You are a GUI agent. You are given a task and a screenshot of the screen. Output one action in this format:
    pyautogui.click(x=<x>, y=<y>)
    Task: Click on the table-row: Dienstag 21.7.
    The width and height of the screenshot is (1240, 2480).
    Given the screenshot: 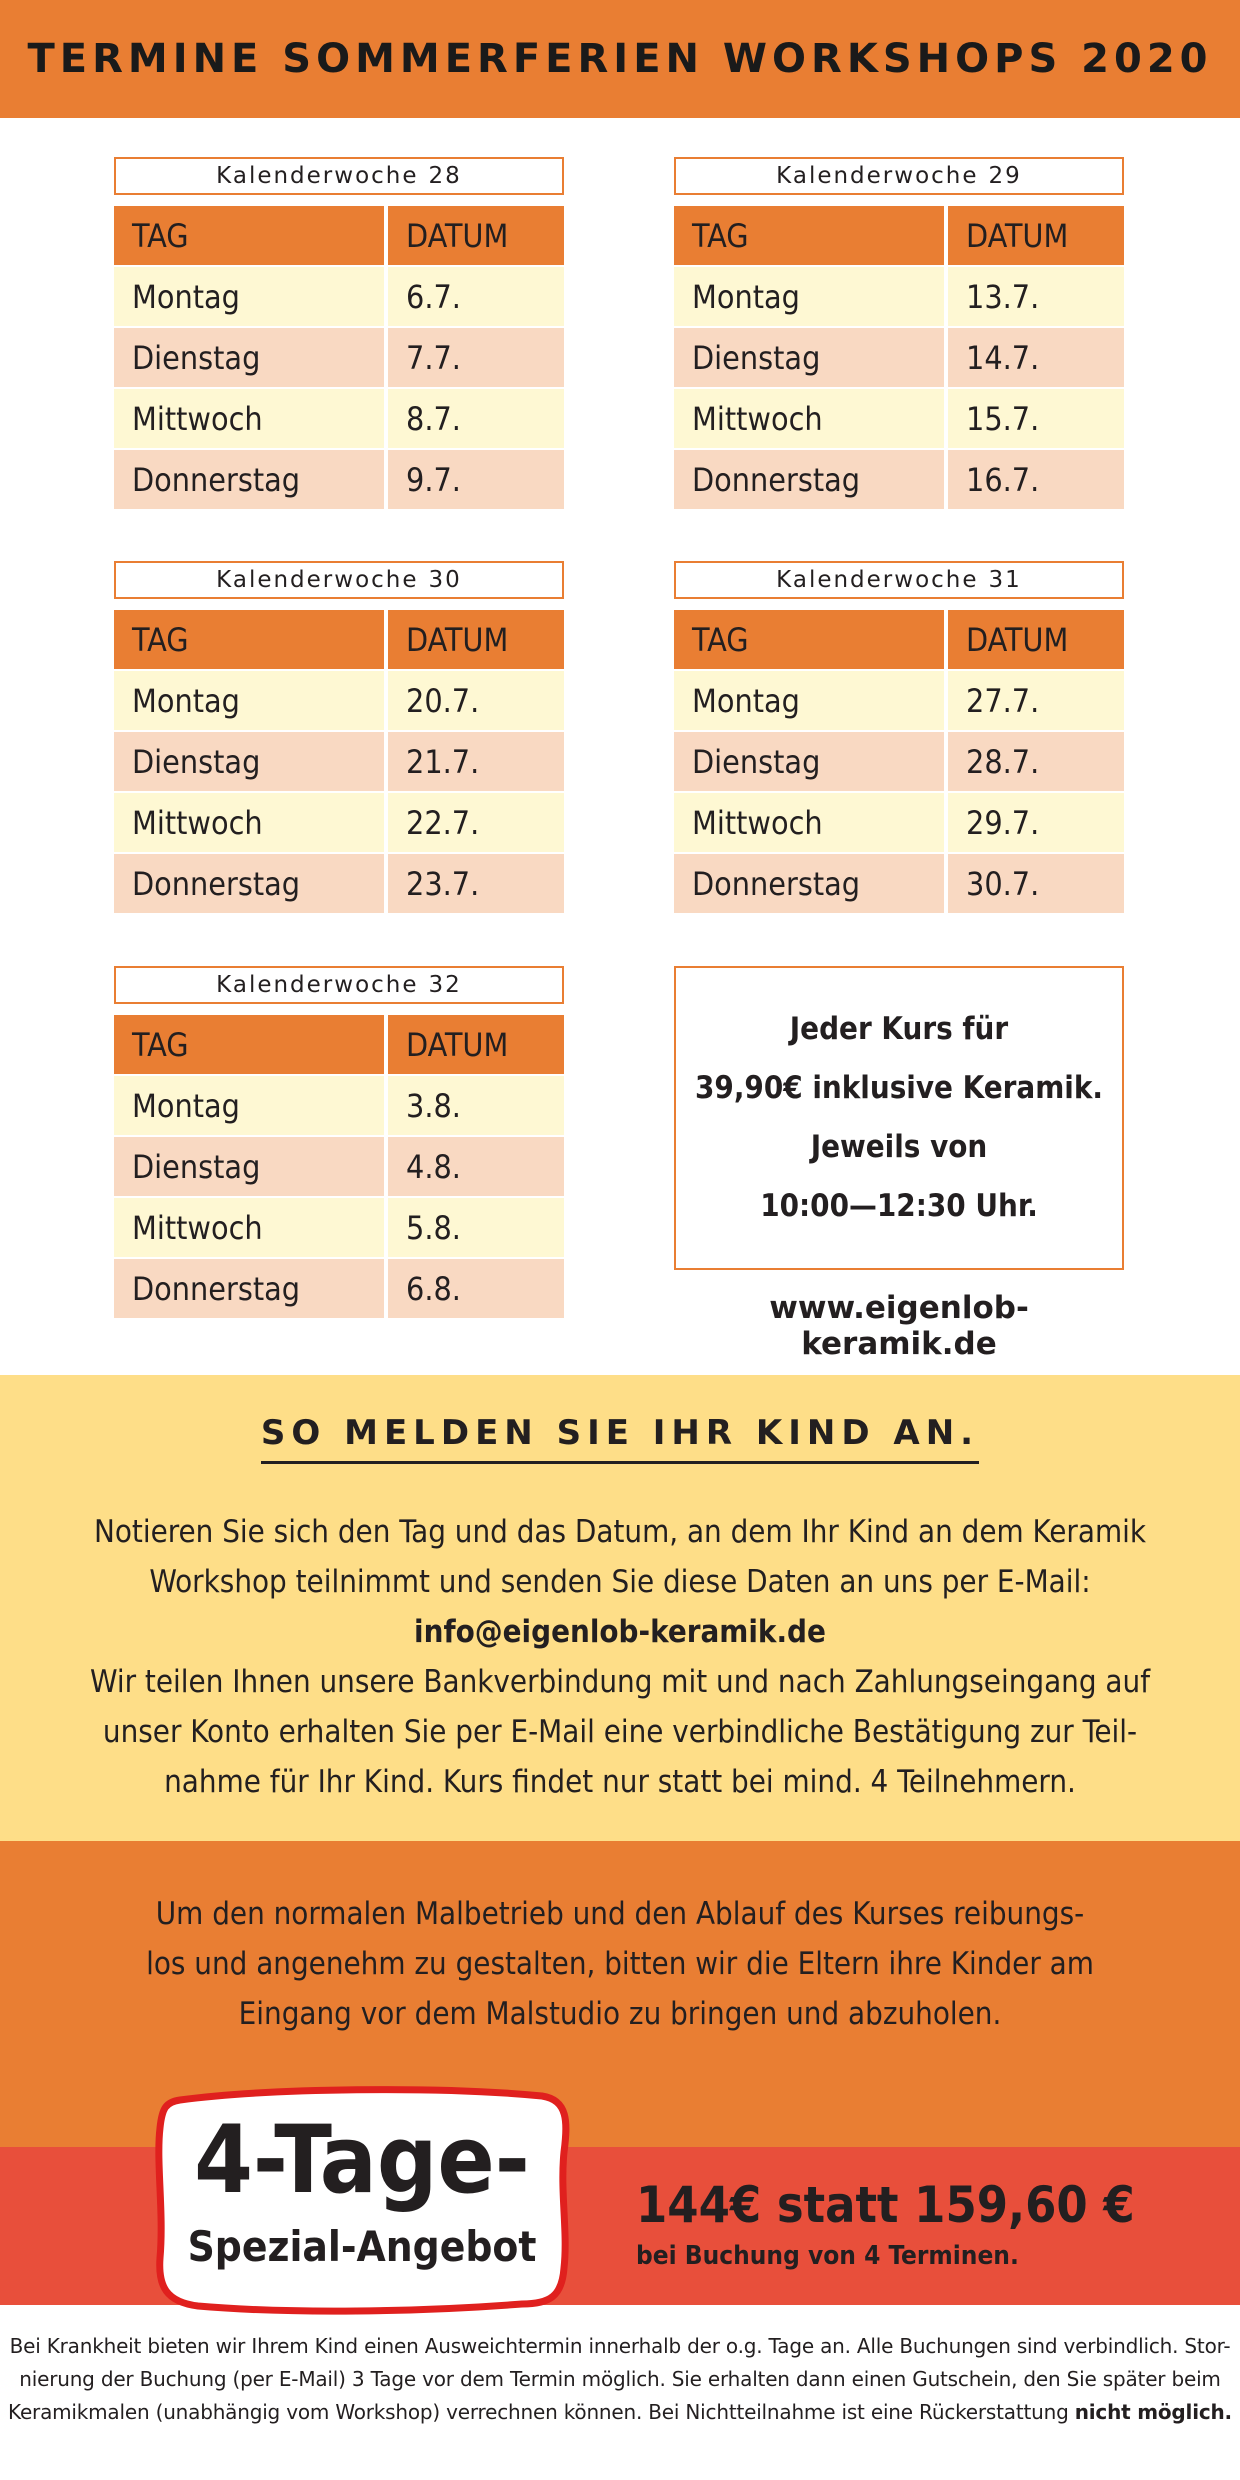 What is the action you would take?
    pyautogui.click(x=339, y=762)
    